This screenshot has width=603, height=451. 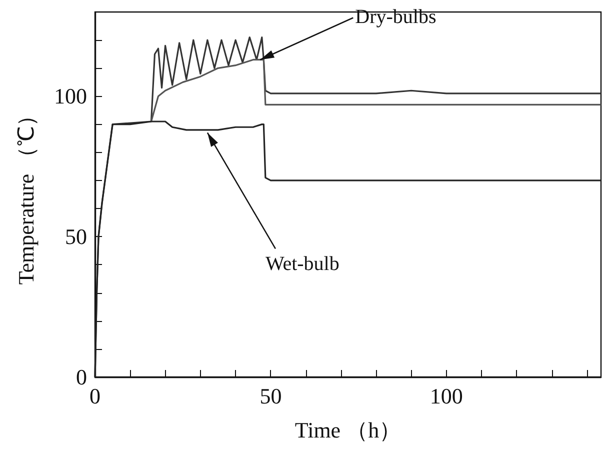 I want to click on y-tick-label: 0, so click(x=81, y=377).